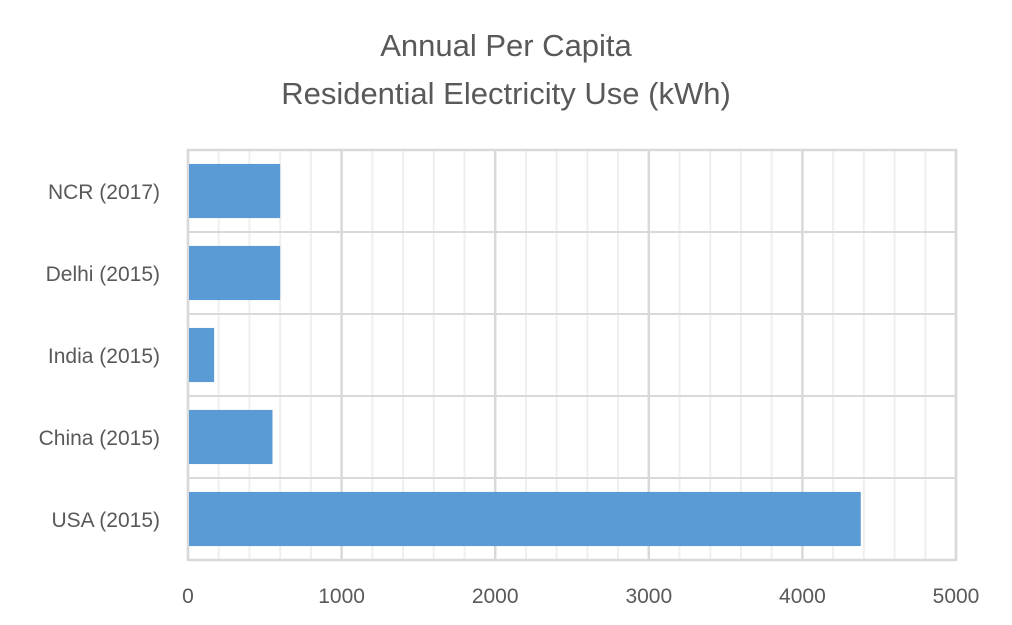 This screenshot has width=1012, height=625. Describe the element at coordinates (105, 520) in the screenshot. I see `category-label: USA (2015)` at that location.